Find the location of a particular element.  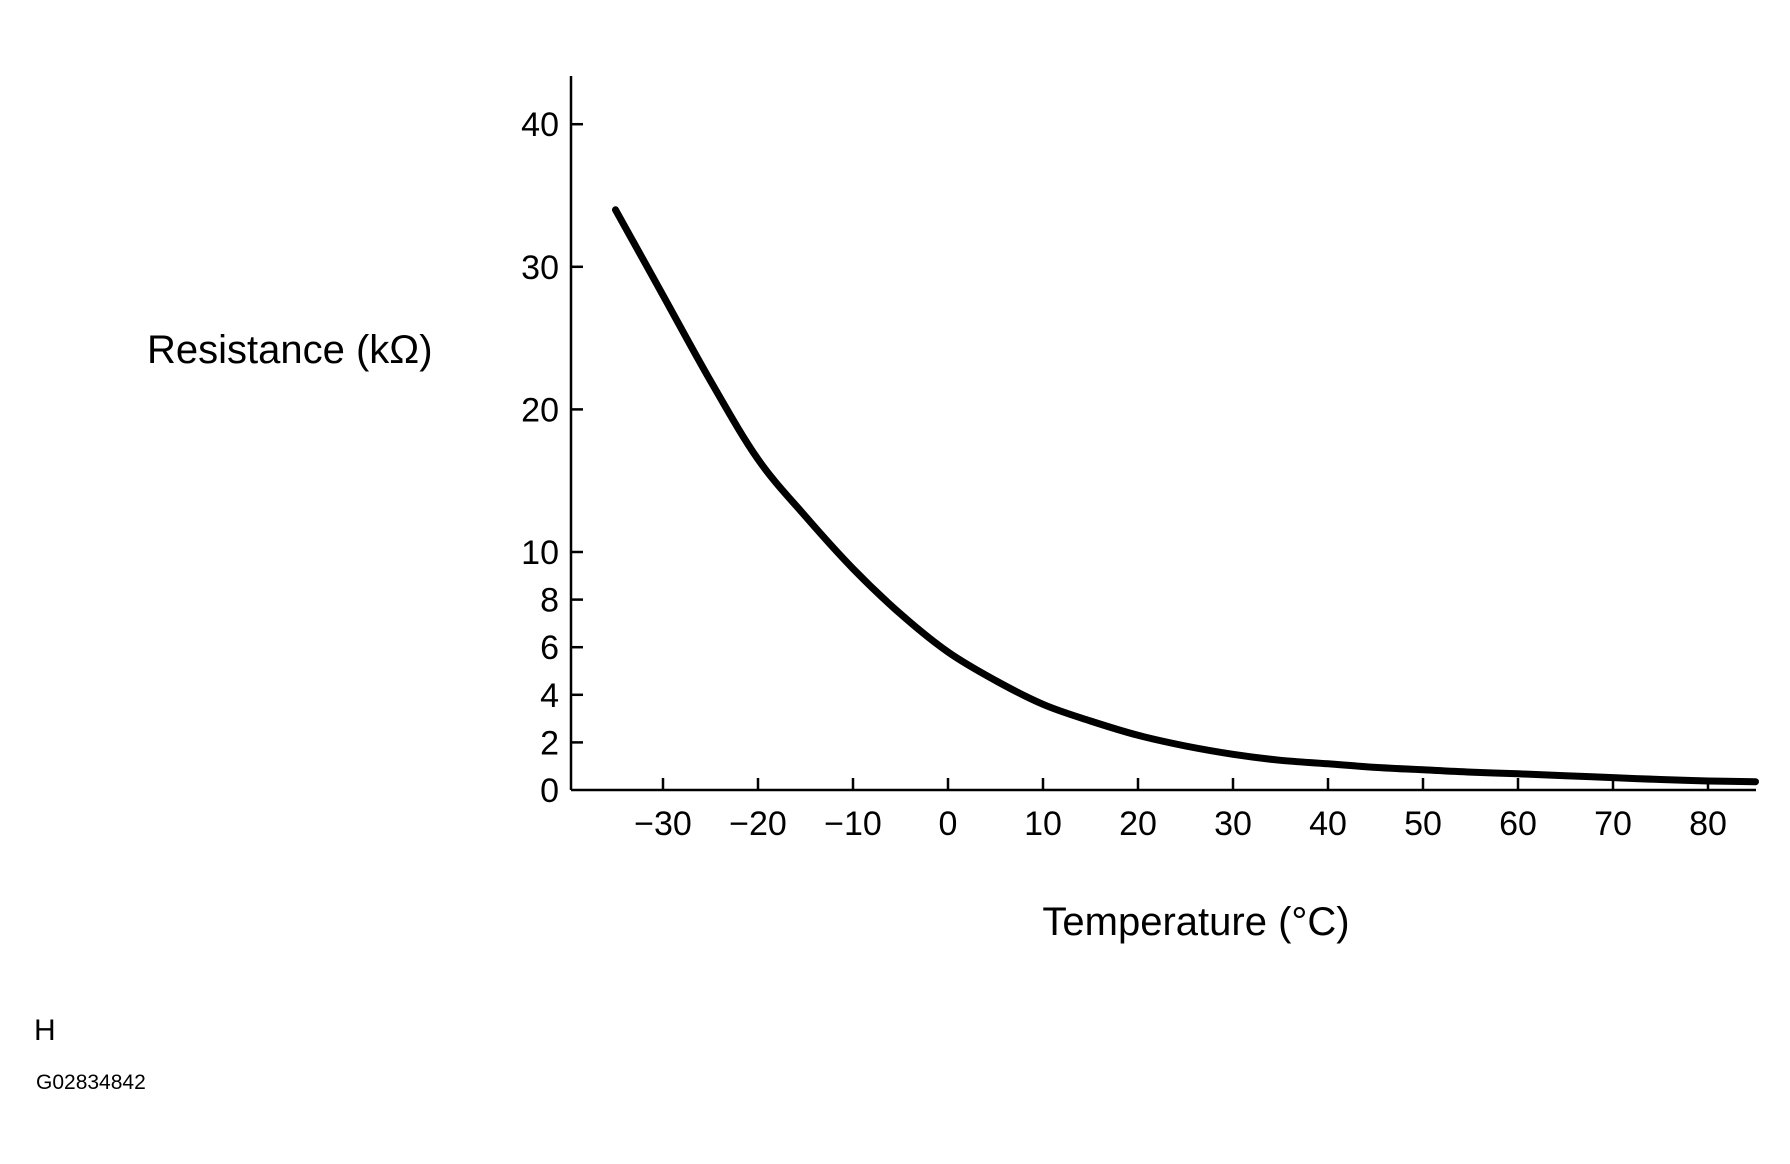

x-tick-label: 80 is located at coordinates (1708, 824).